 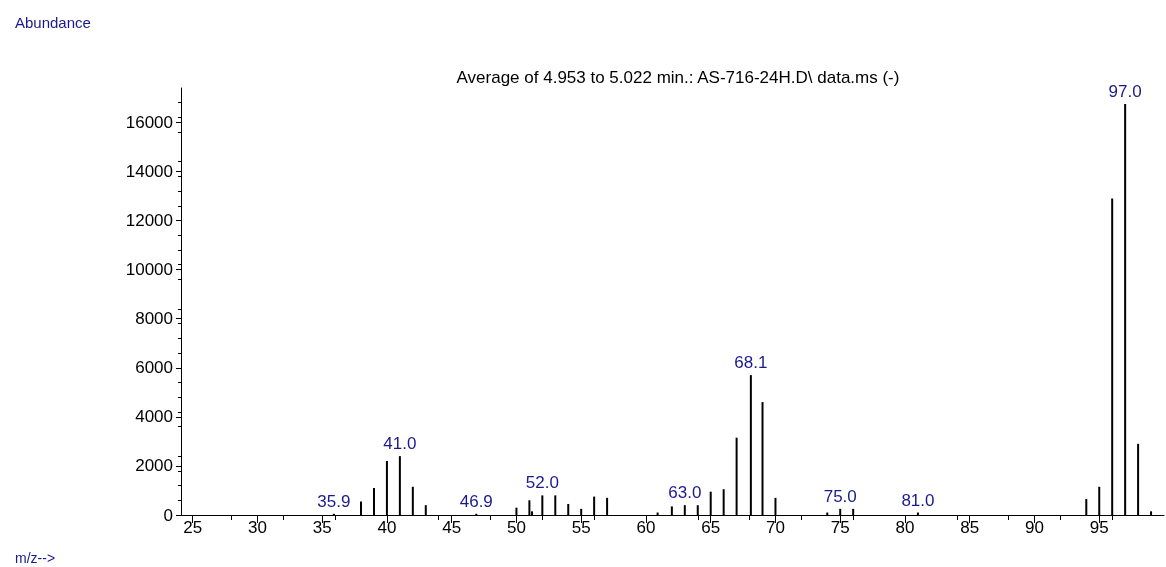 What do you see at coordinates (840, 496) in the screenshot?
I see `annotation: 75.0` at bounding box center [840, 496].